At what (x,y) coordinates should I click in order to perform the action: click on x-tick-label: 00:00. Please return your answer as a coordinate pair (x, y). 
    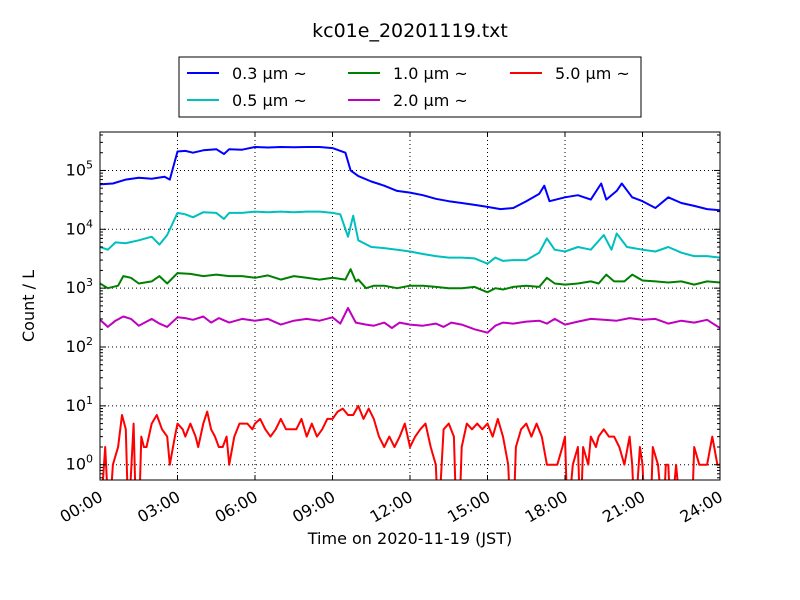
    Looking at the image, I should click on (81, 507).